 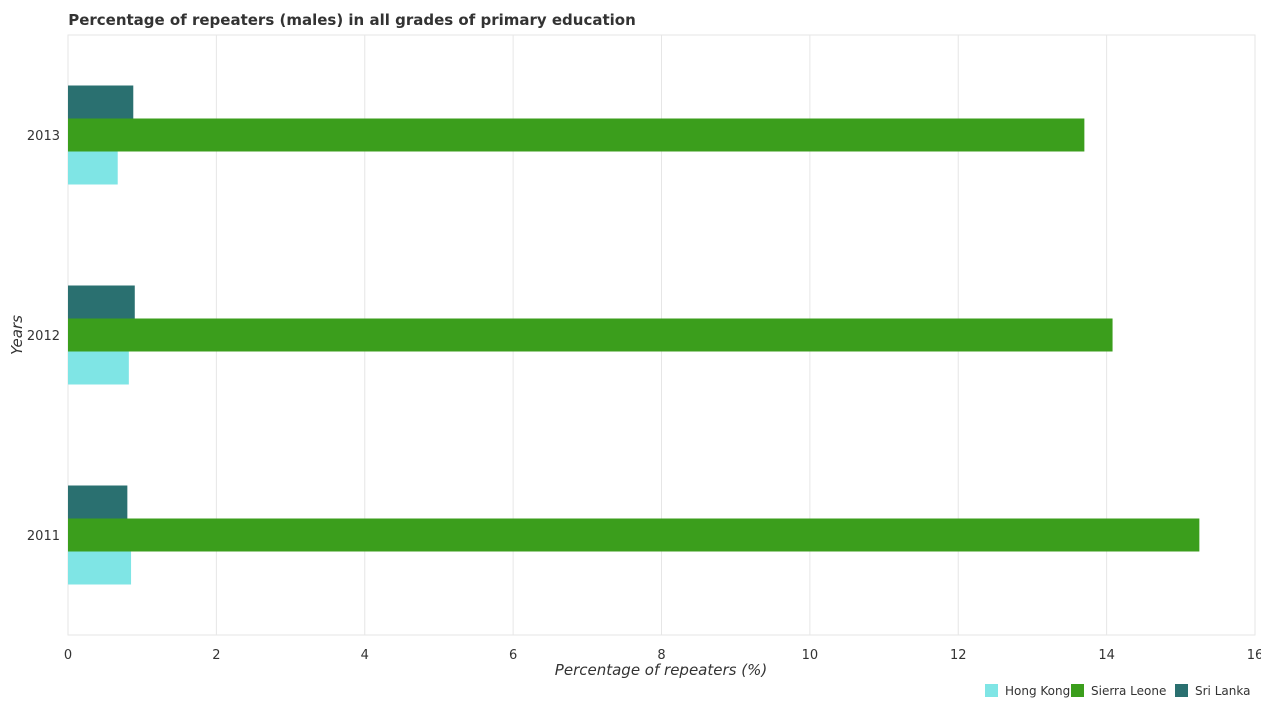 What do you see at coordinates (101, 302) in the screenshot?
I see `bar-sri-lanka-2012` at bounding box center [101, 302].